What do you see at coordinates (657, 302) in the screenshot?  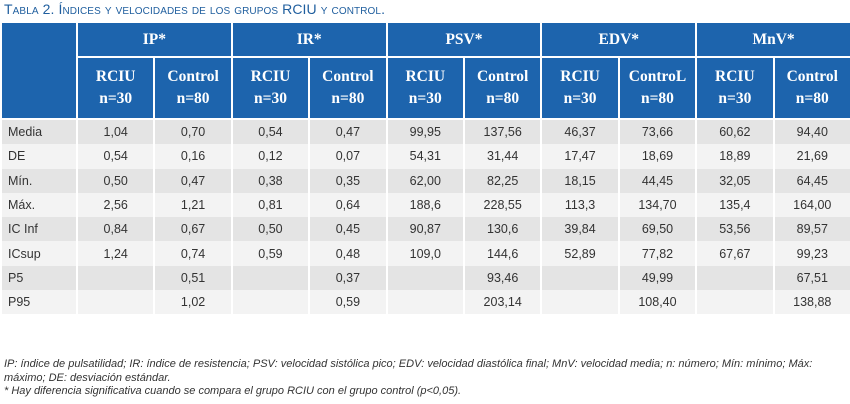 I see `table-cell: 108,40` at bounding box center [657, 302].